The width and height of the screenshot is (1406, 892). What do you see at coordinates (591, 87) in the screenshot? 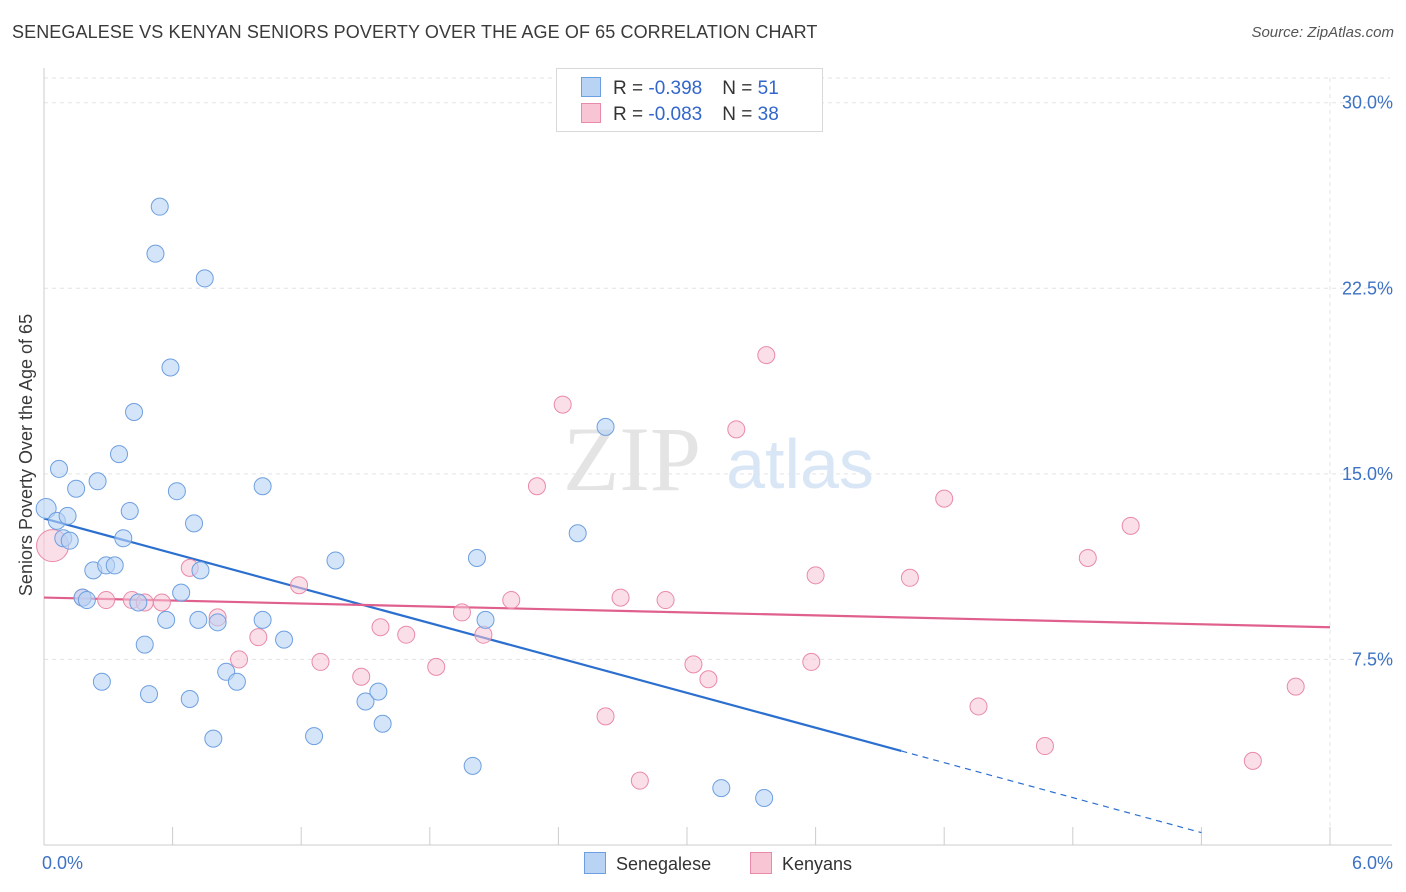
I see `senegalese-swatch` at bounding box center [591, 87].